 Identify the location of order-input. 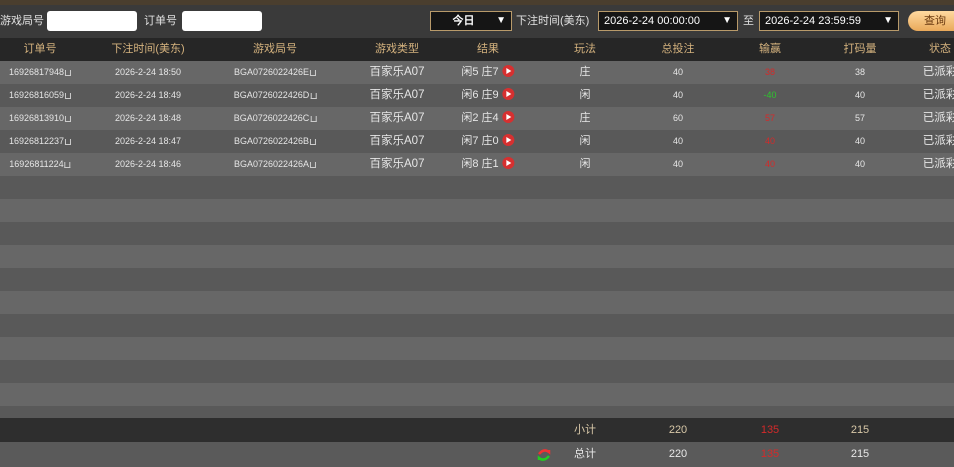
(222, 21).